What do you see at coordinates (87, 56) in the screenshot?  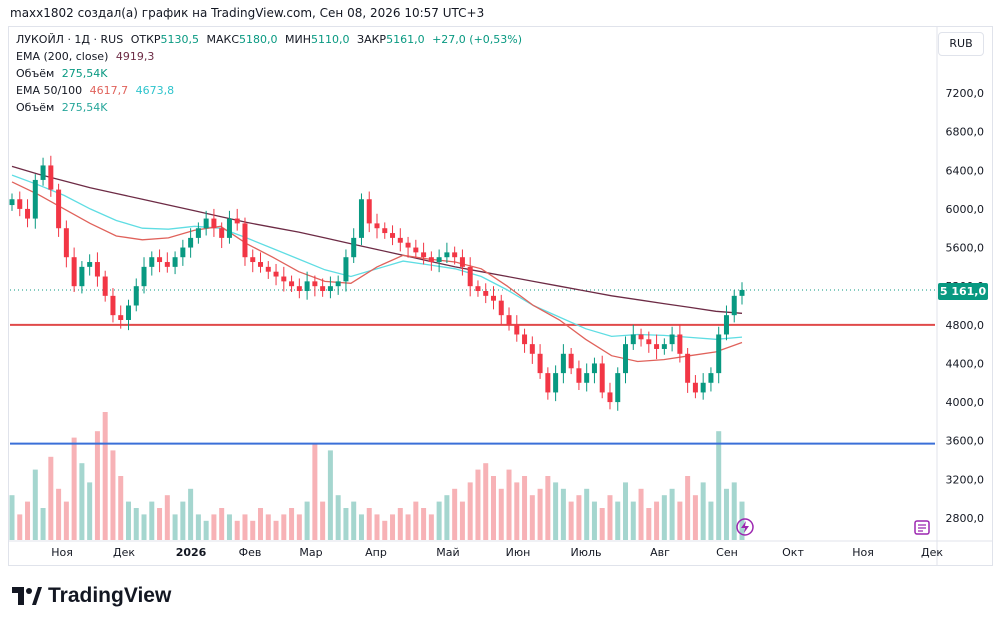 I see `legend-ema200: EMA (200, close) 4919,3` at bounding box center [87, 56].